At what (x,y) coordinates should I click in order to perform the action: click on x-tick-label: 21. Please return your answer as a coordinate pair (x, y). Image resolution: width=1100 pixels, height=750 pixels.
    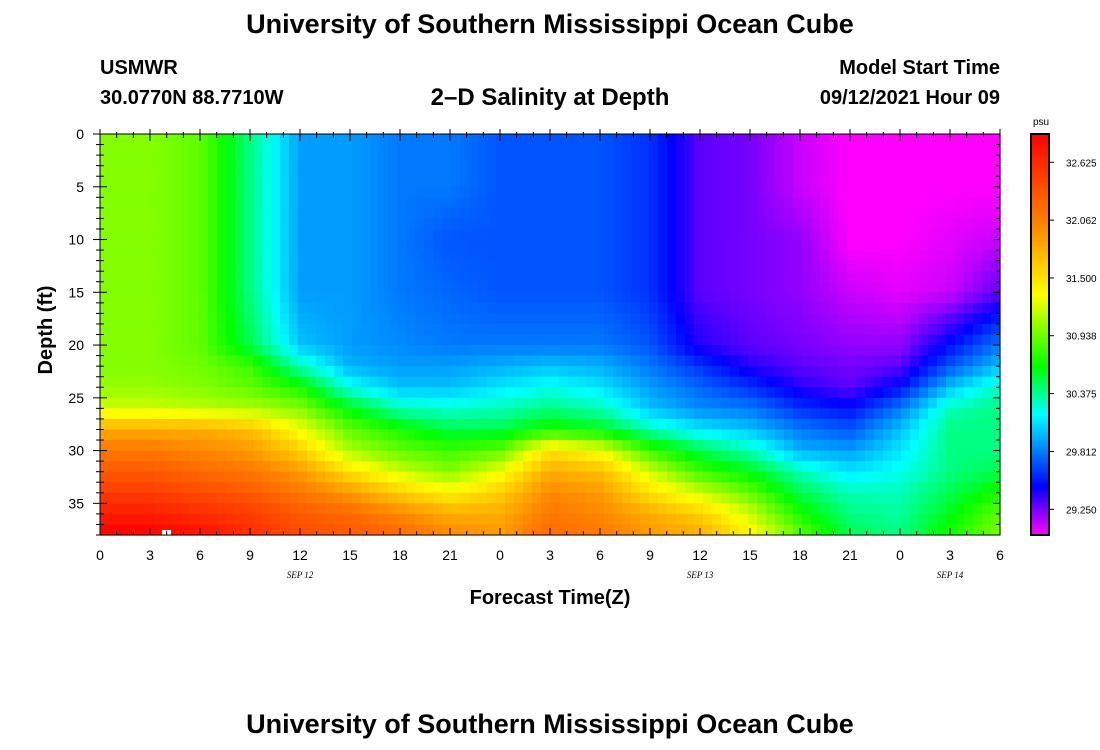
    Looking at the image, I should click on (450, 555).